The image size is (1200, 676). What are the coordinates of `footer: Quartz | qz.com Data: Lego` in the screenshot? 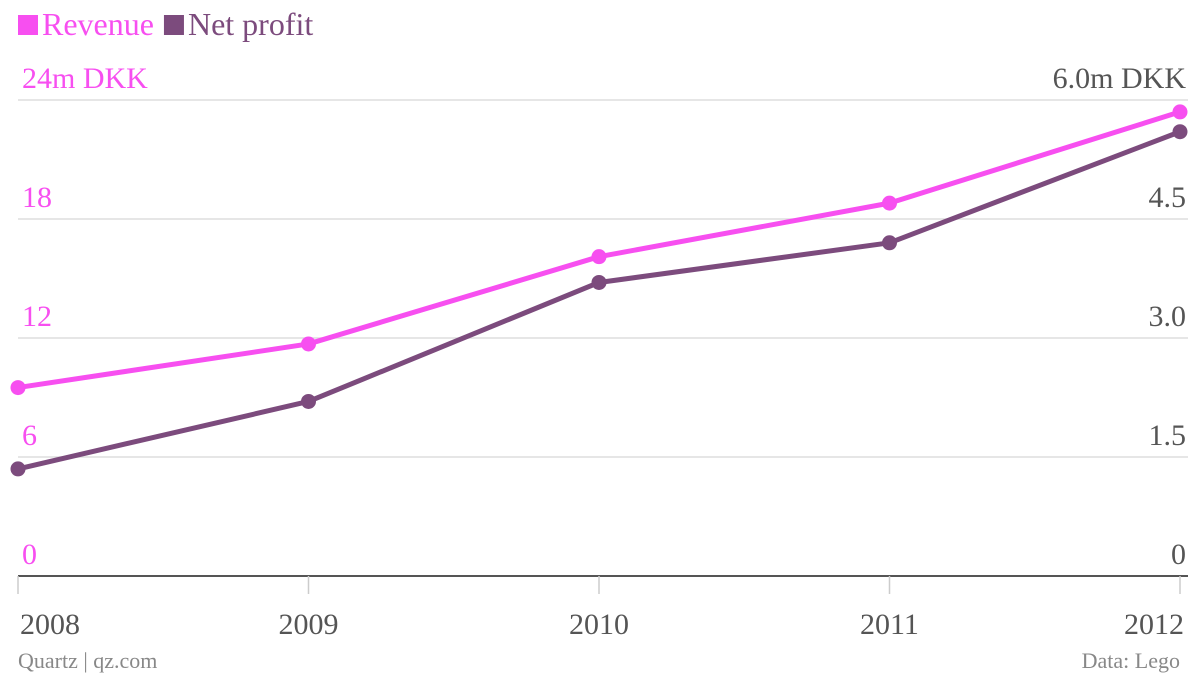 It's located at (599, 660).